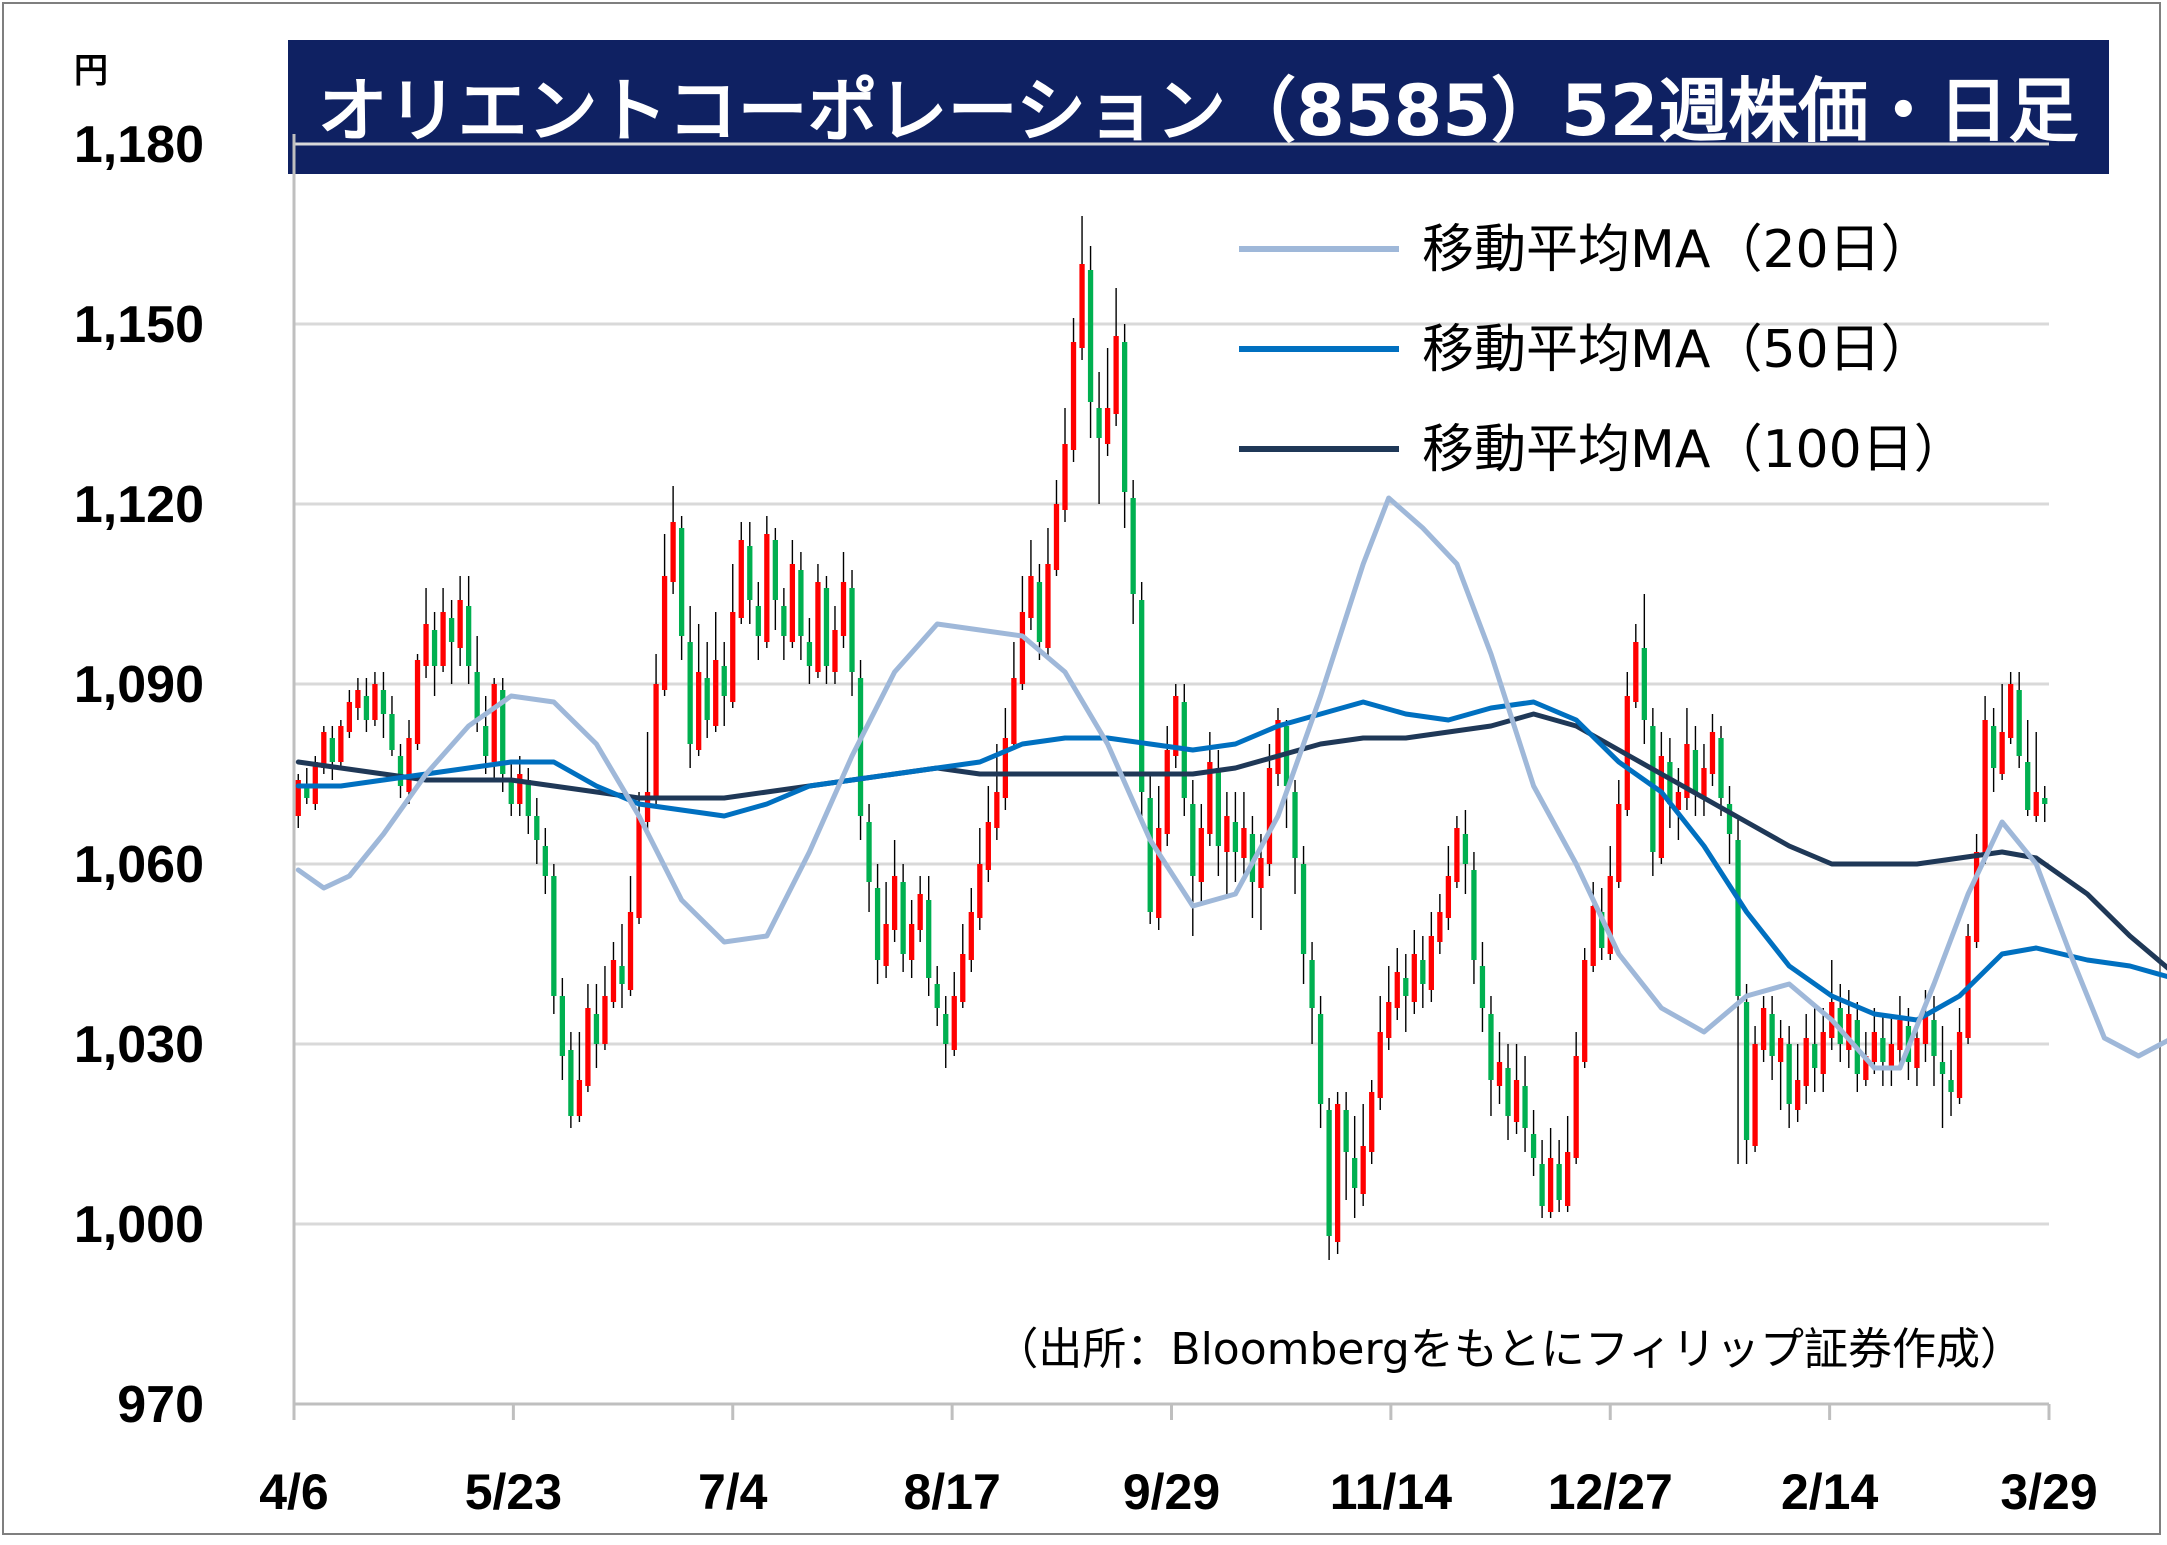  Describe the element at coordinates (1694, 450) in the screenshot. I see `legend-label-ma100: 移動平均MA（100日）` at that location.